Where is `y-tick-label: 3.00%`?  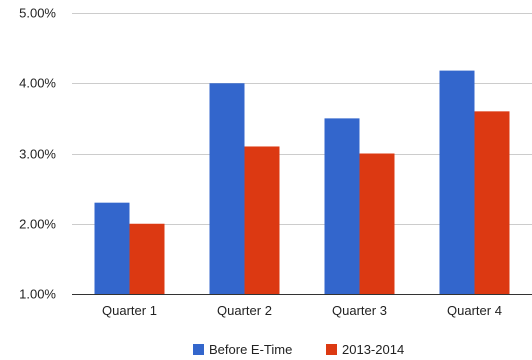 y-tick-label: 3.00% is located at coordinates (37, 154).